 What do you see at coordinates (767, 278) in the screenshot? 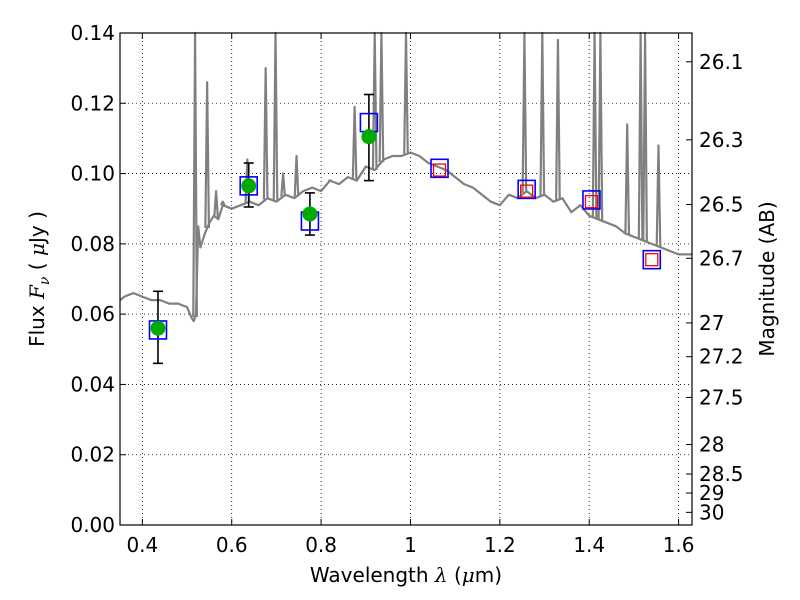
I see `y-axis-label-right: Magnitude (AB)` at bounding box center [767, 278].